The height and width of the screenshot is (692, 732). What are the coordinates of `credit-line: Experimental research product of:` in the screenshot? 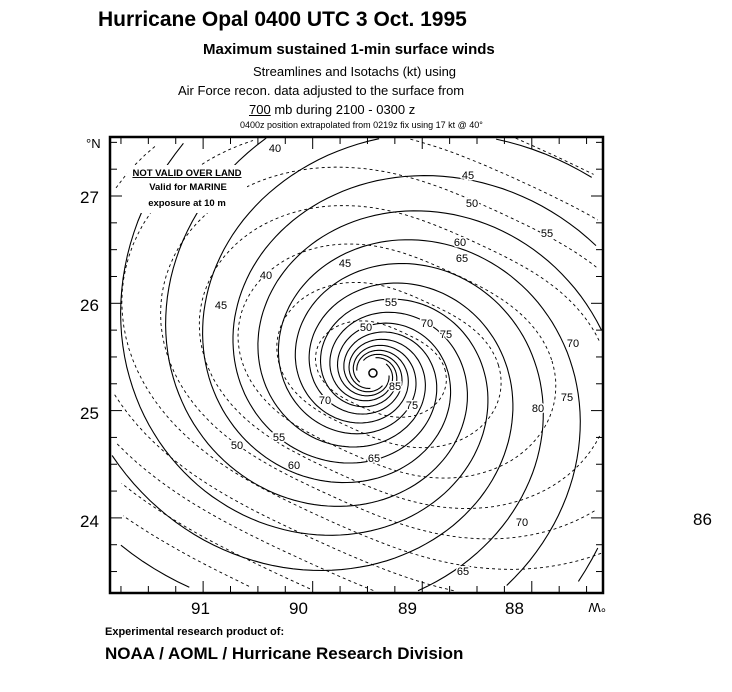 It's located at (195, 632).